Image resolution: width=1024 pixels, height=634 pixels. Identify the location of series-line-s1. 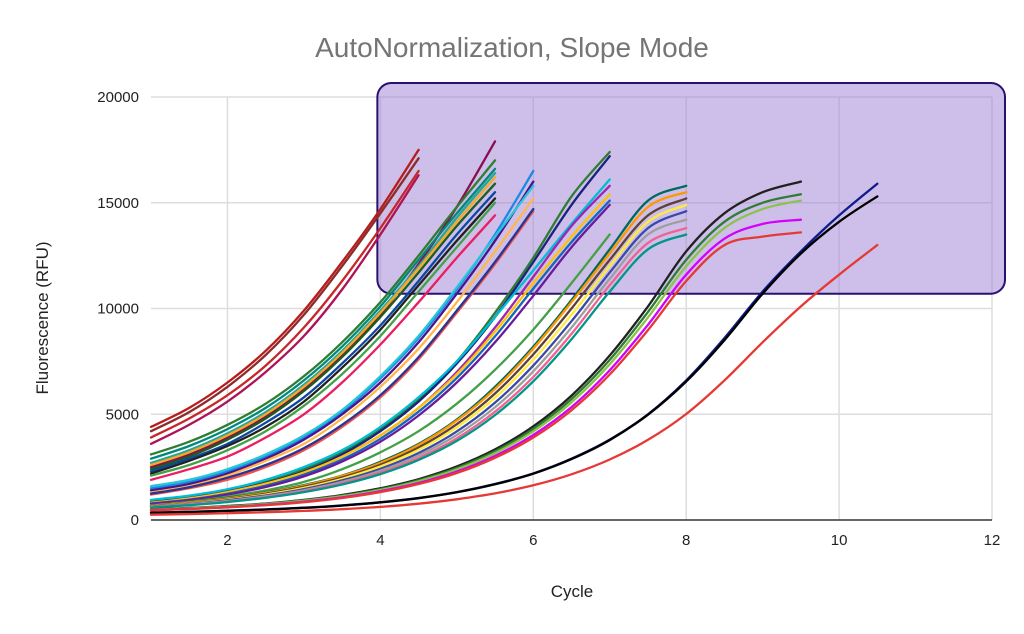
(284, 288).